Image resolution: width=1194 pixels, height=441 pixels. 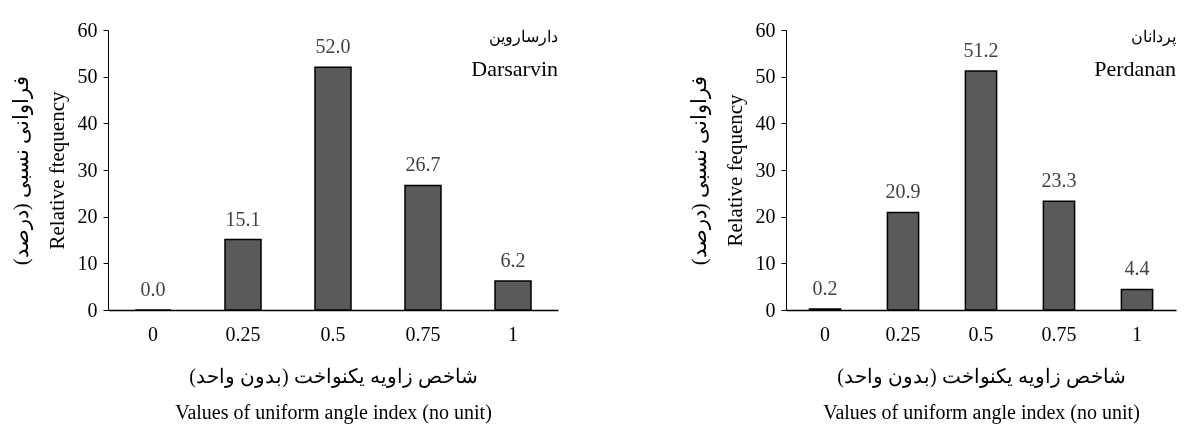 What do you see at coordinates (243, 218) in the screenshot?
I see `data-label: 15.1` at bounding box center [243, 218].